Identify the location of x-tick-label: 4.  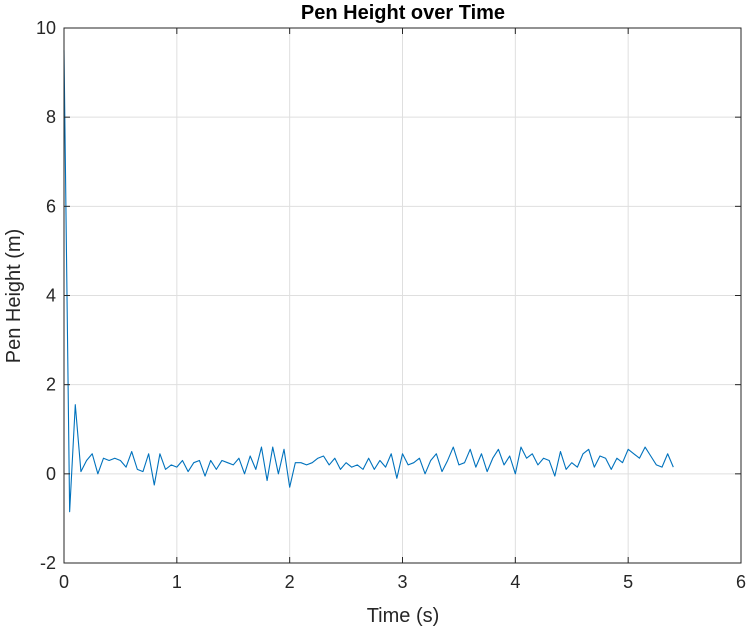
(515, 582).